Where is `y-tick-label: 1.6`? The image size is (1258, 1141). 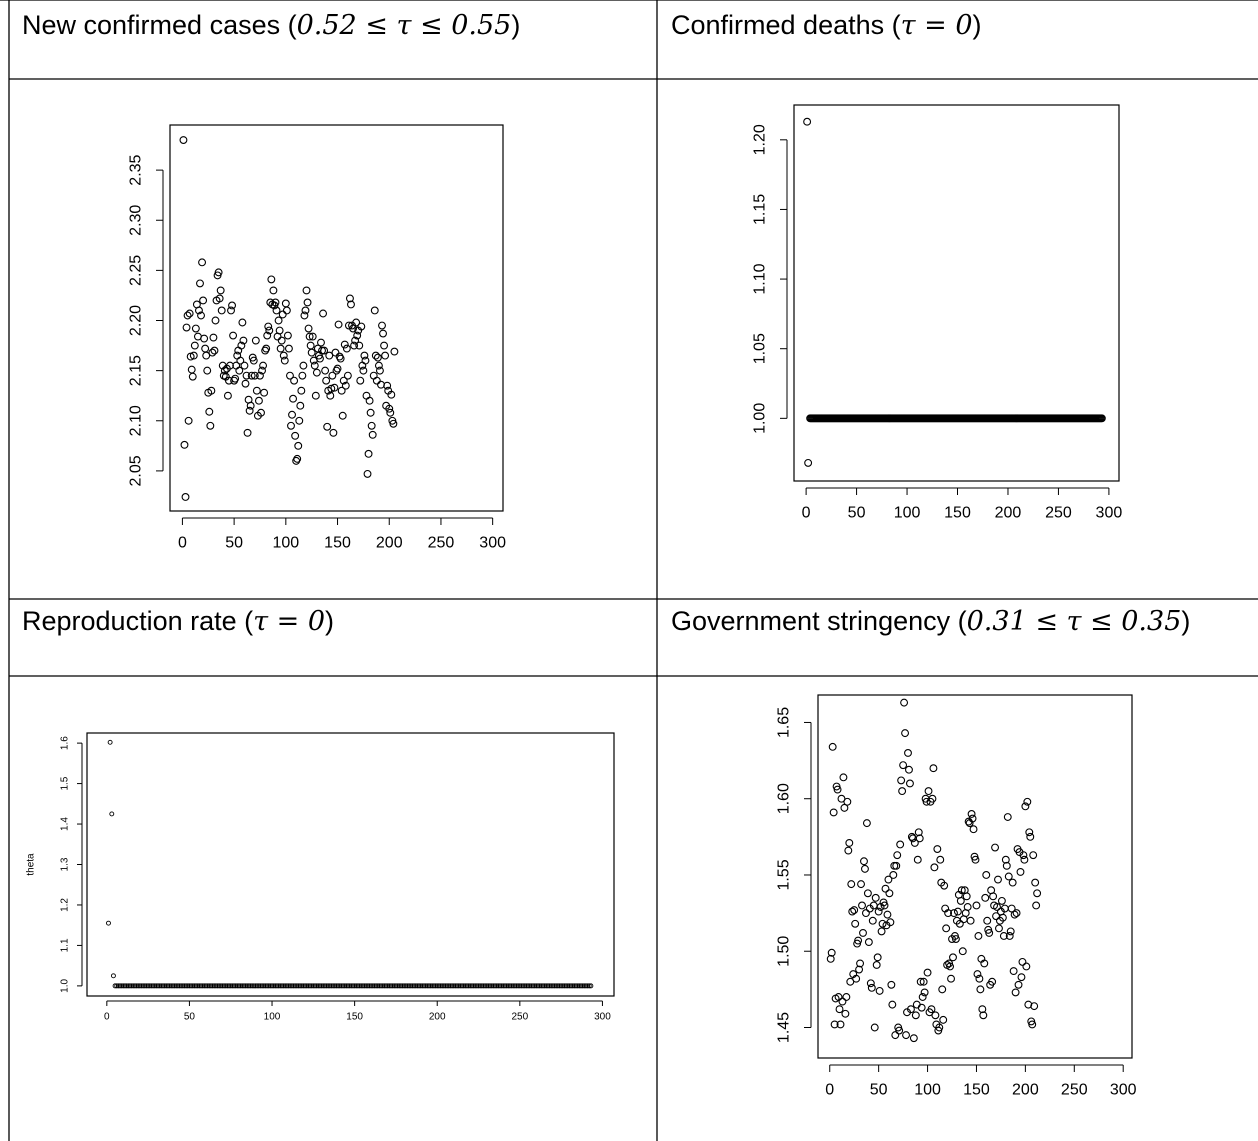 y-tick-label: 1.6 is located at coordinates (65, 743).